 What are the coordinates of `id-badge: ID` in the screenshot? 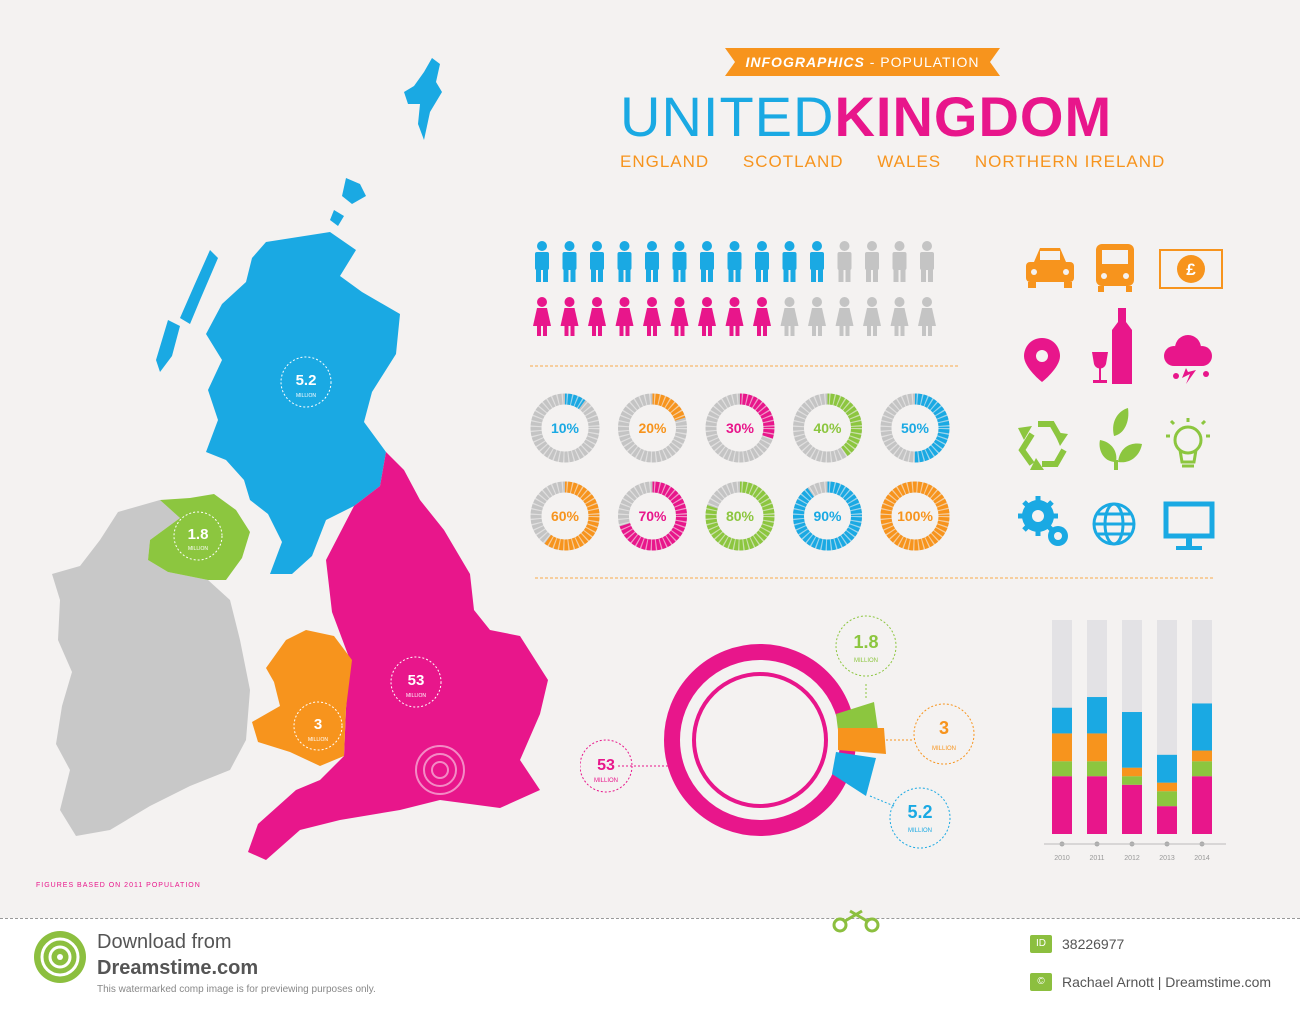 It's located at (1041, 944).